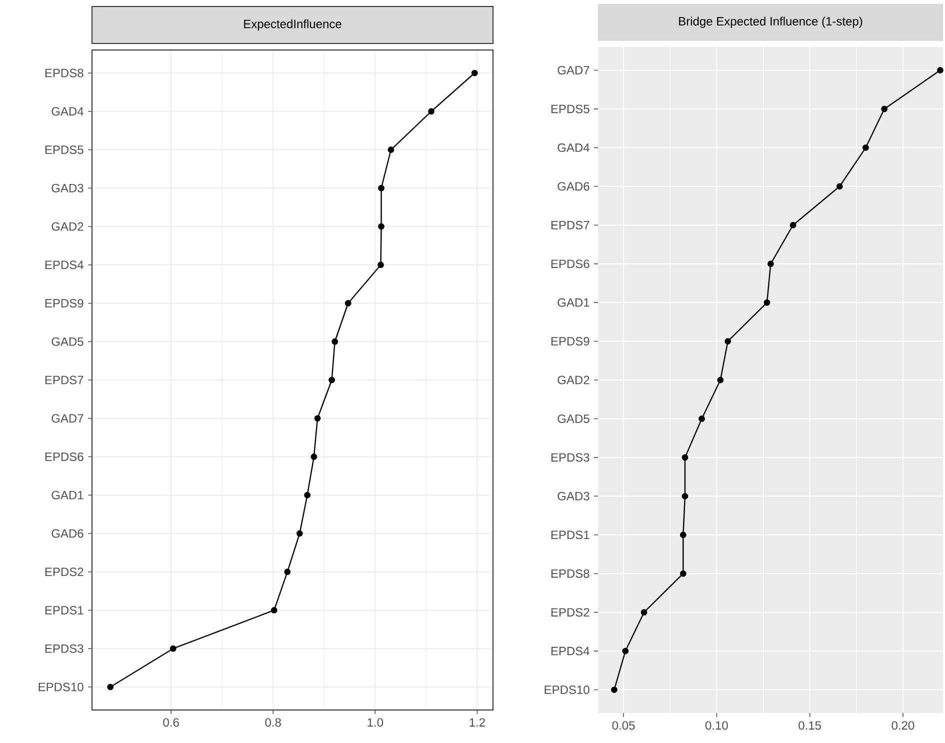 The height and width of the screenshot is (743, 945). I want to click on x-tick-label: 0.15, so click(809, 725).